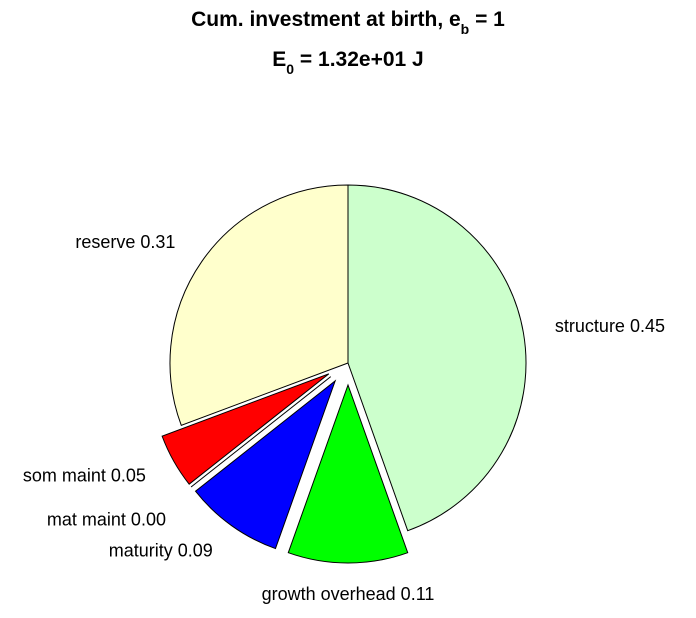 This screenshot has width=696, height=618. Describe the element at coordinates (106, 520) in the screenshot. I see `slice-label-mat-maint: mat maint 0.00` at that location.